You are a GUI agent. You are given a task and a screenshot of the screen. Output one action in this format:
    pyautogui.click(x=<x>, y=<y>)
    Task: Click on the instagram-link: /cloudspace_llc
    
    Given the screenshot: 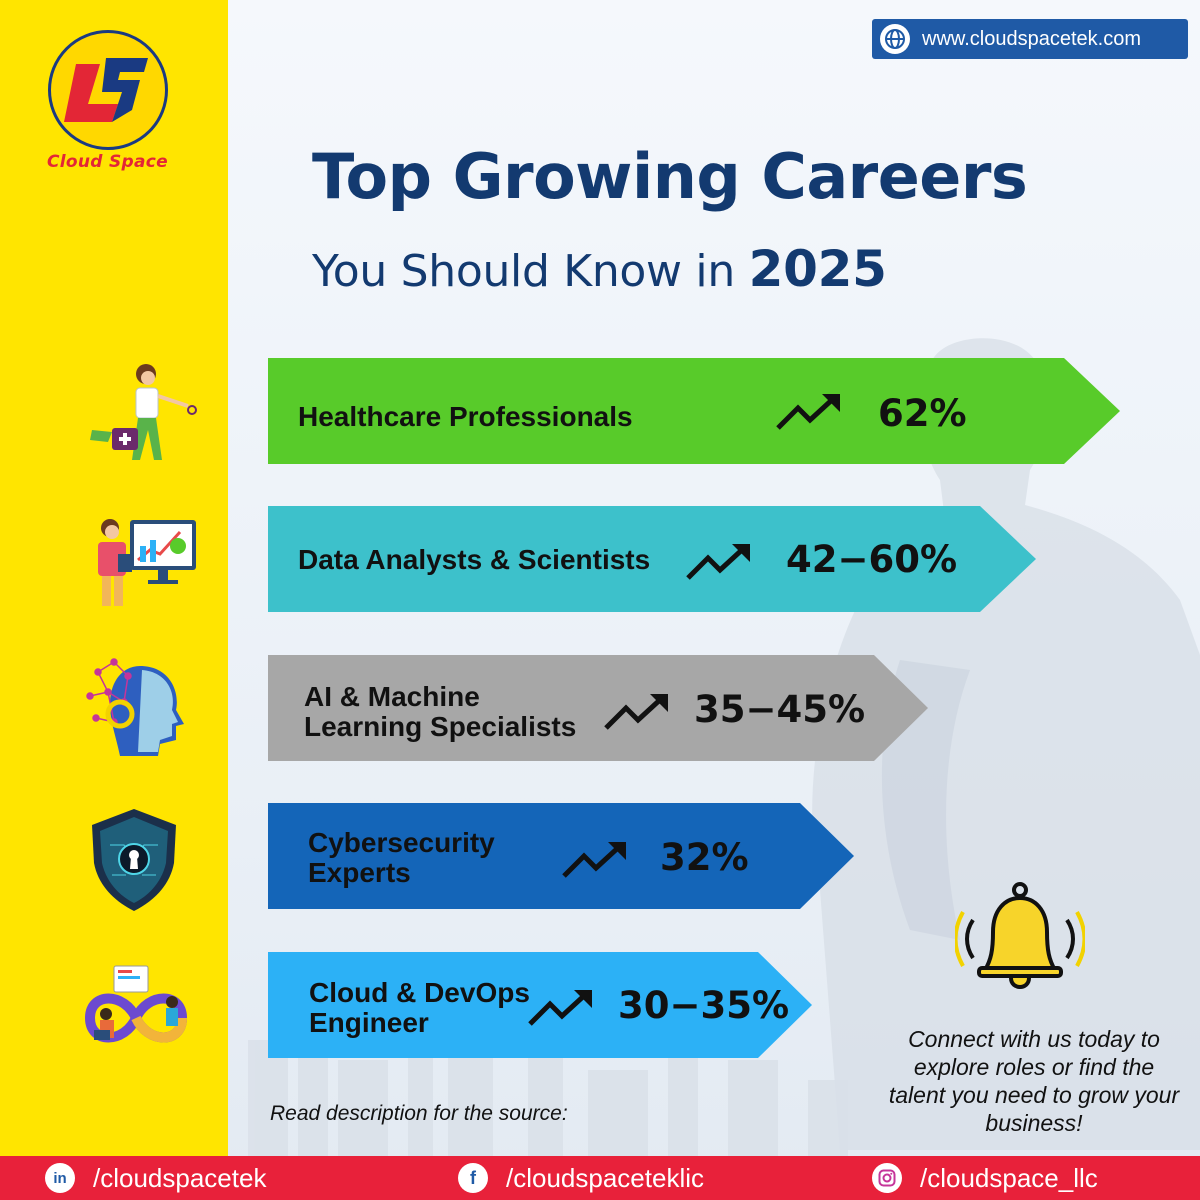 What is the action you would take?
    pyautogui.click(x=985, y=1178)
    